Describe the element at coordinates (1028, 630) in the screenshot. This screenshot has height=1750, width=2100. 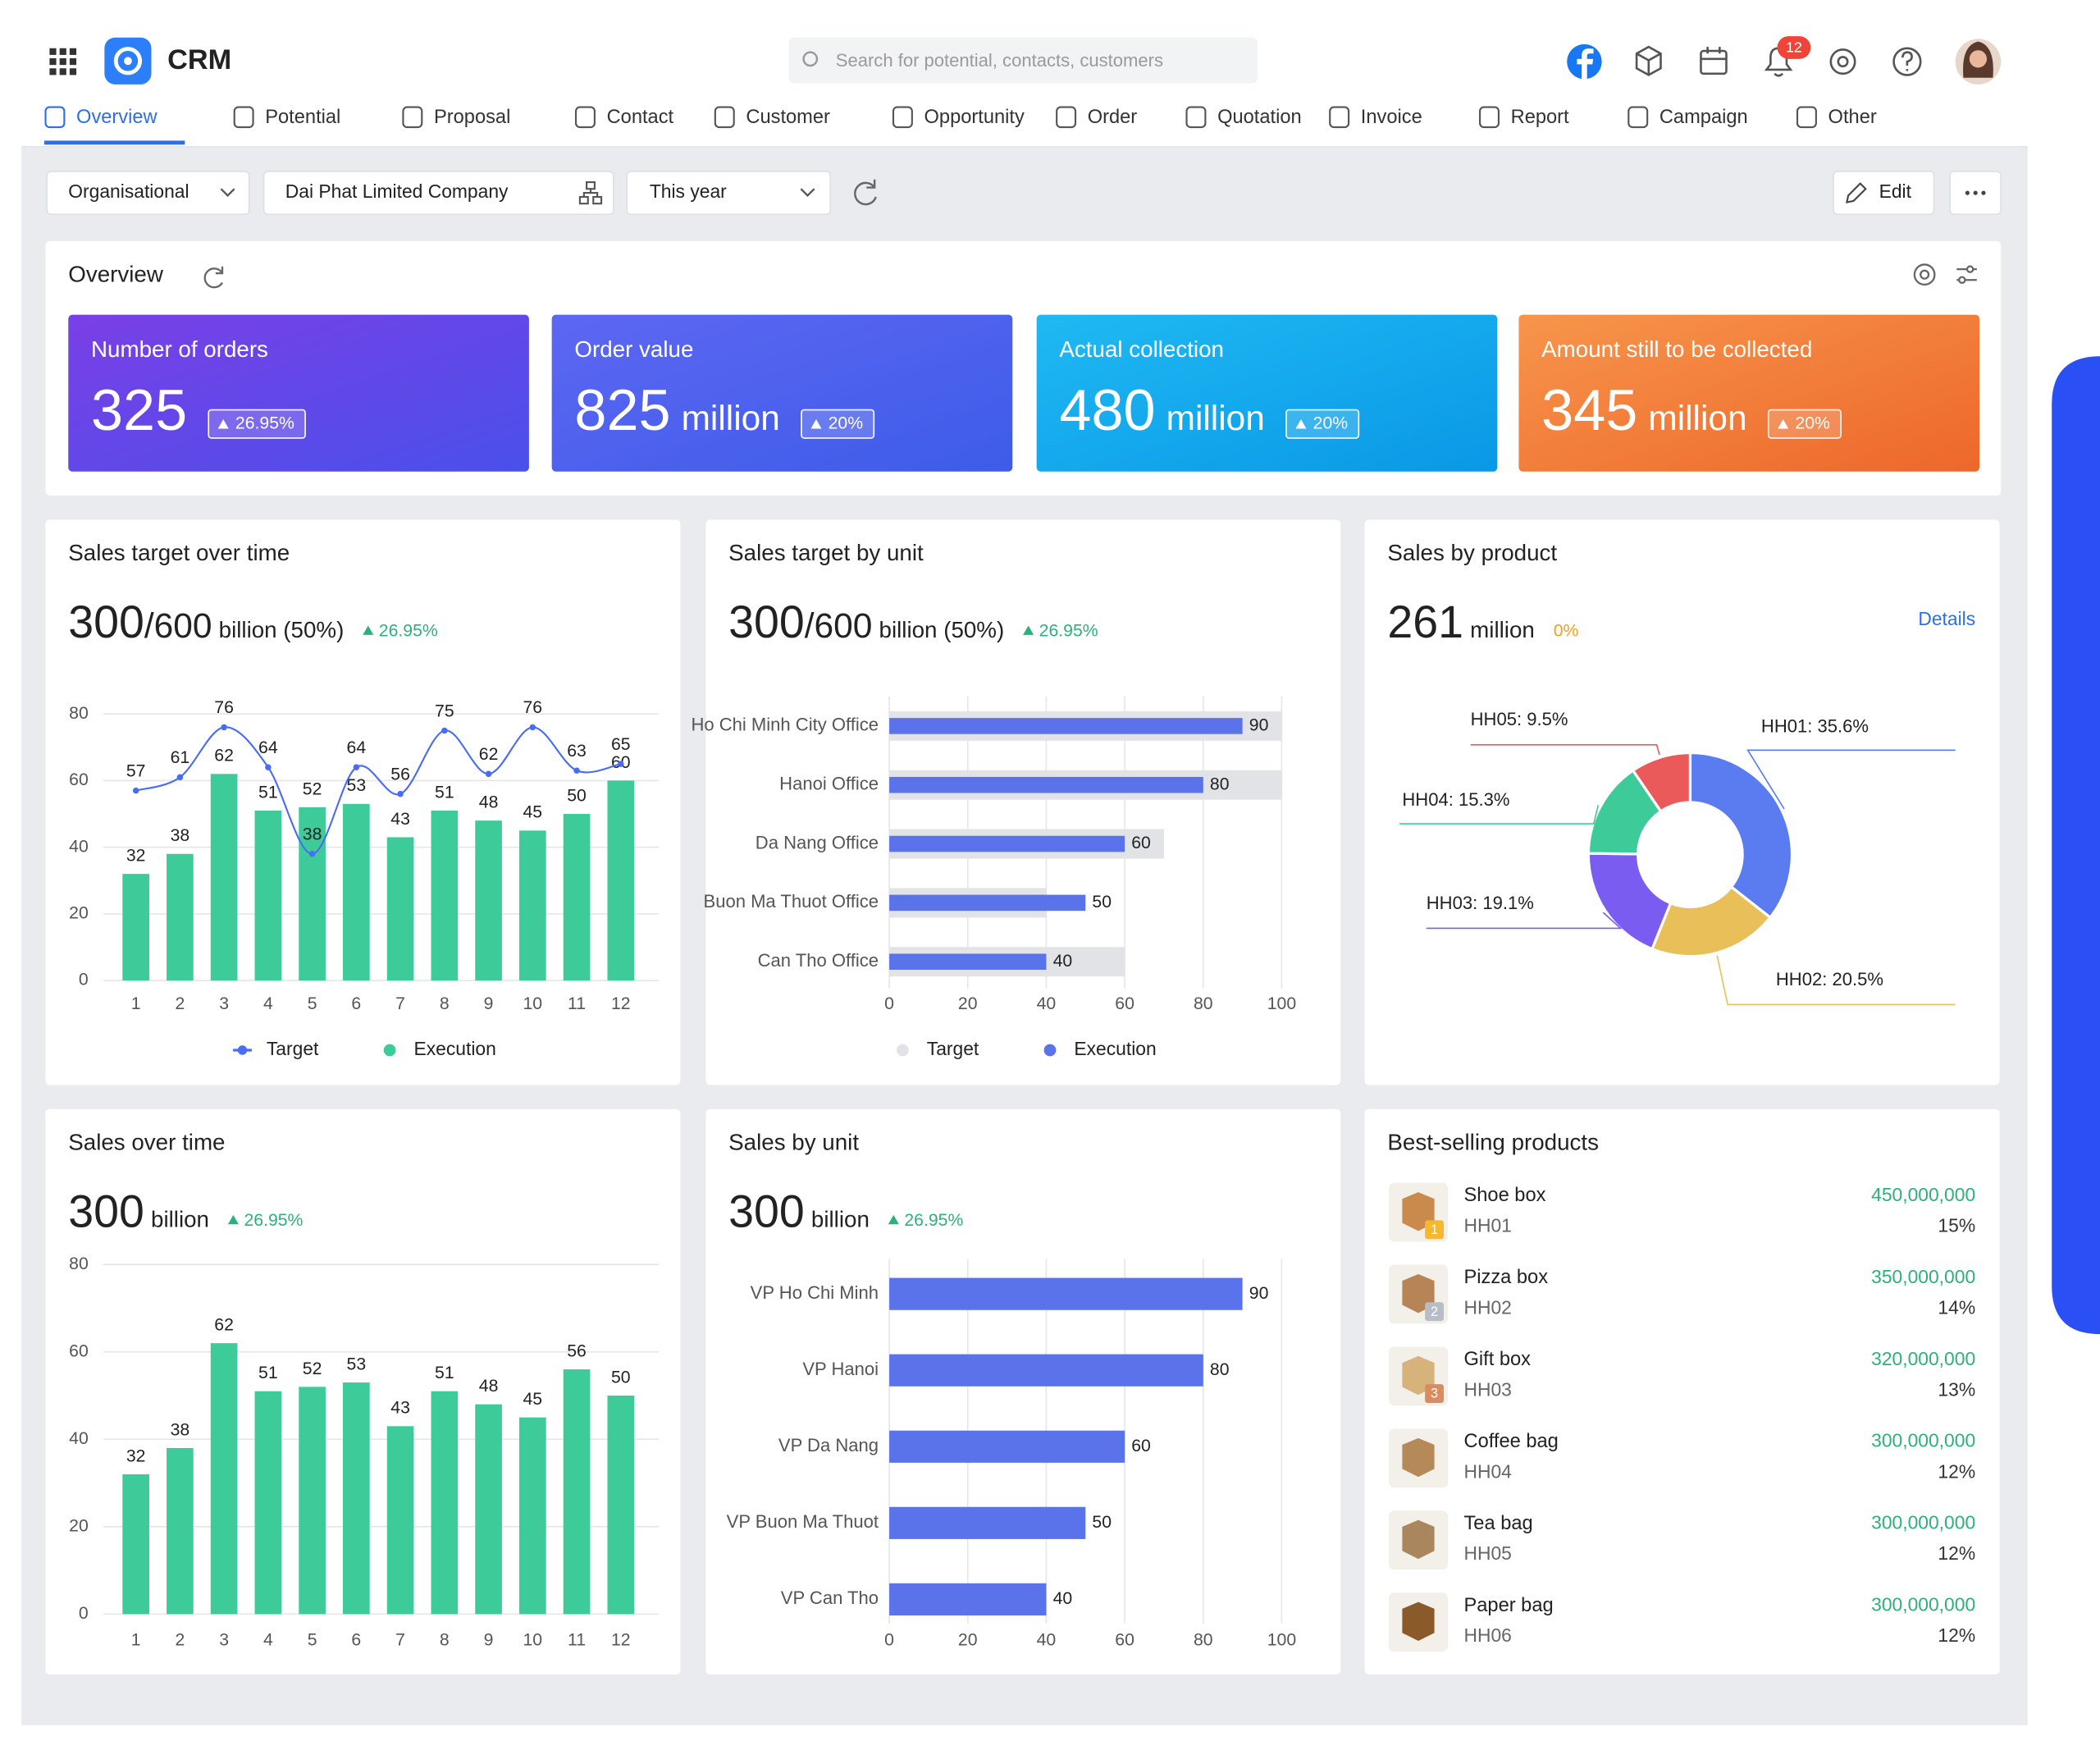
I see `trend-up-icon` at that location.